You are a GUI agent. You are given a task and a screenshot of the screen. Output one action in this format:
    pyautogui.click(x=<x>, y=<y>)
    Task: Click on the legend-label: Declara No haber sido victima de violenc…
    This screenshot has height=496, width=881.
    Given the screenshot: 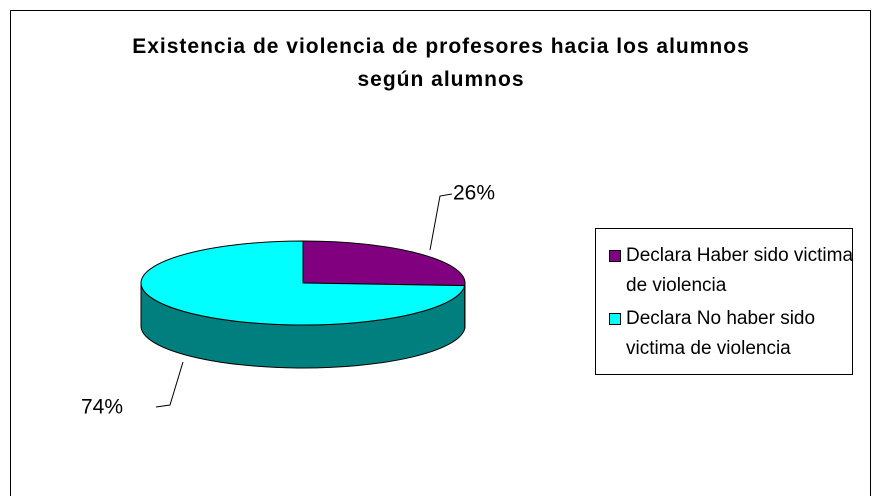 What is the action you would take?
    pyautogui.click(x=721, y=333)
    